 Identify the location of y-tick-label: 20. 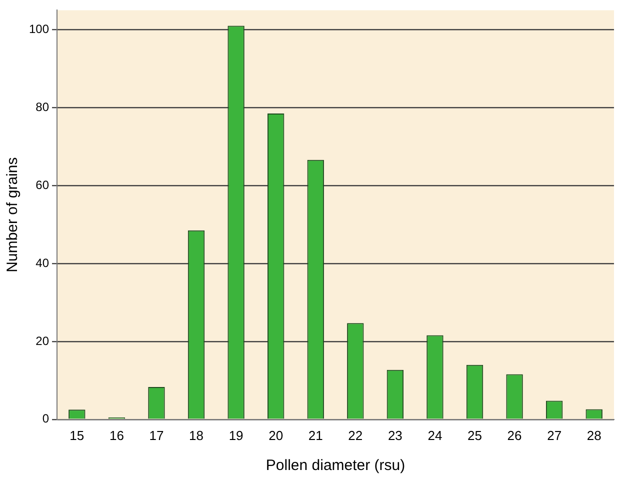
(43, 341).